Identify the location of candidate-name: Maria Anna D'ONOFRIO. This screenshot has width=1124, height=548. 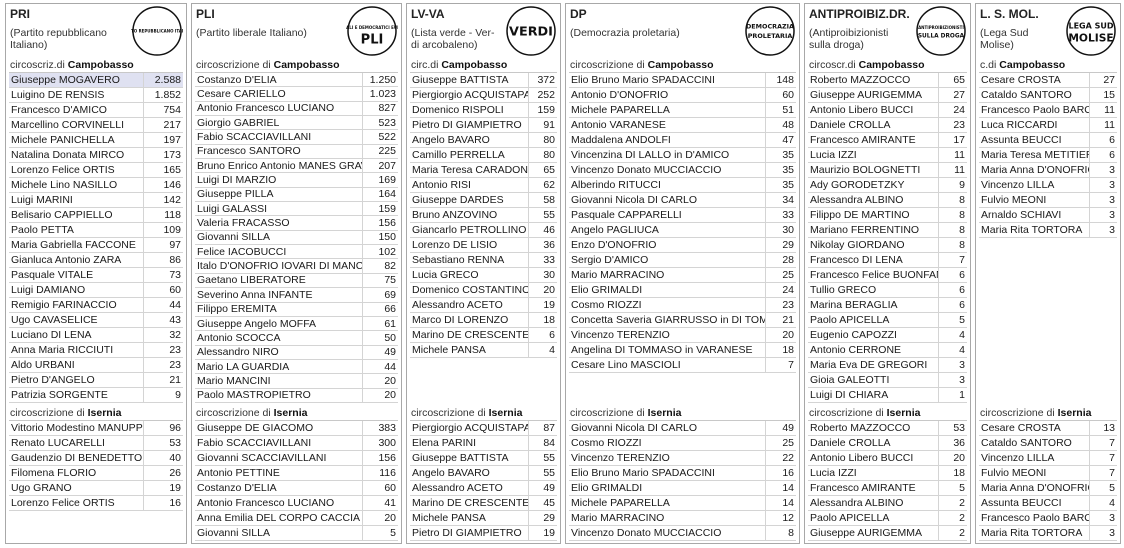
(1035, 170).